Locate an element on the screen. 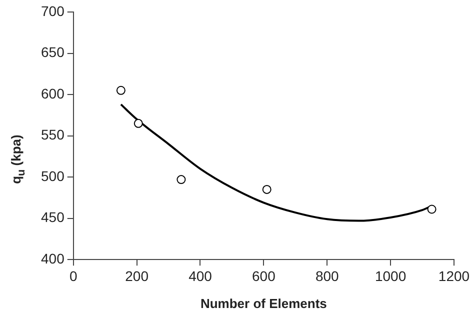  x-tick-label: 1200 is located at coordinates (454, 276).